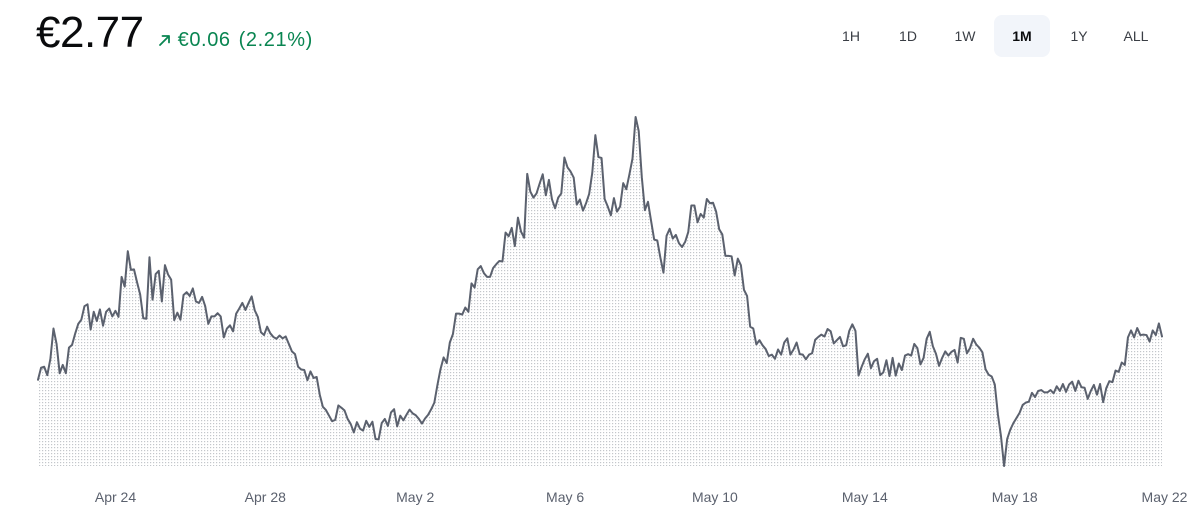  I want to click on range-all-button: ALL, so click(1136, 36).